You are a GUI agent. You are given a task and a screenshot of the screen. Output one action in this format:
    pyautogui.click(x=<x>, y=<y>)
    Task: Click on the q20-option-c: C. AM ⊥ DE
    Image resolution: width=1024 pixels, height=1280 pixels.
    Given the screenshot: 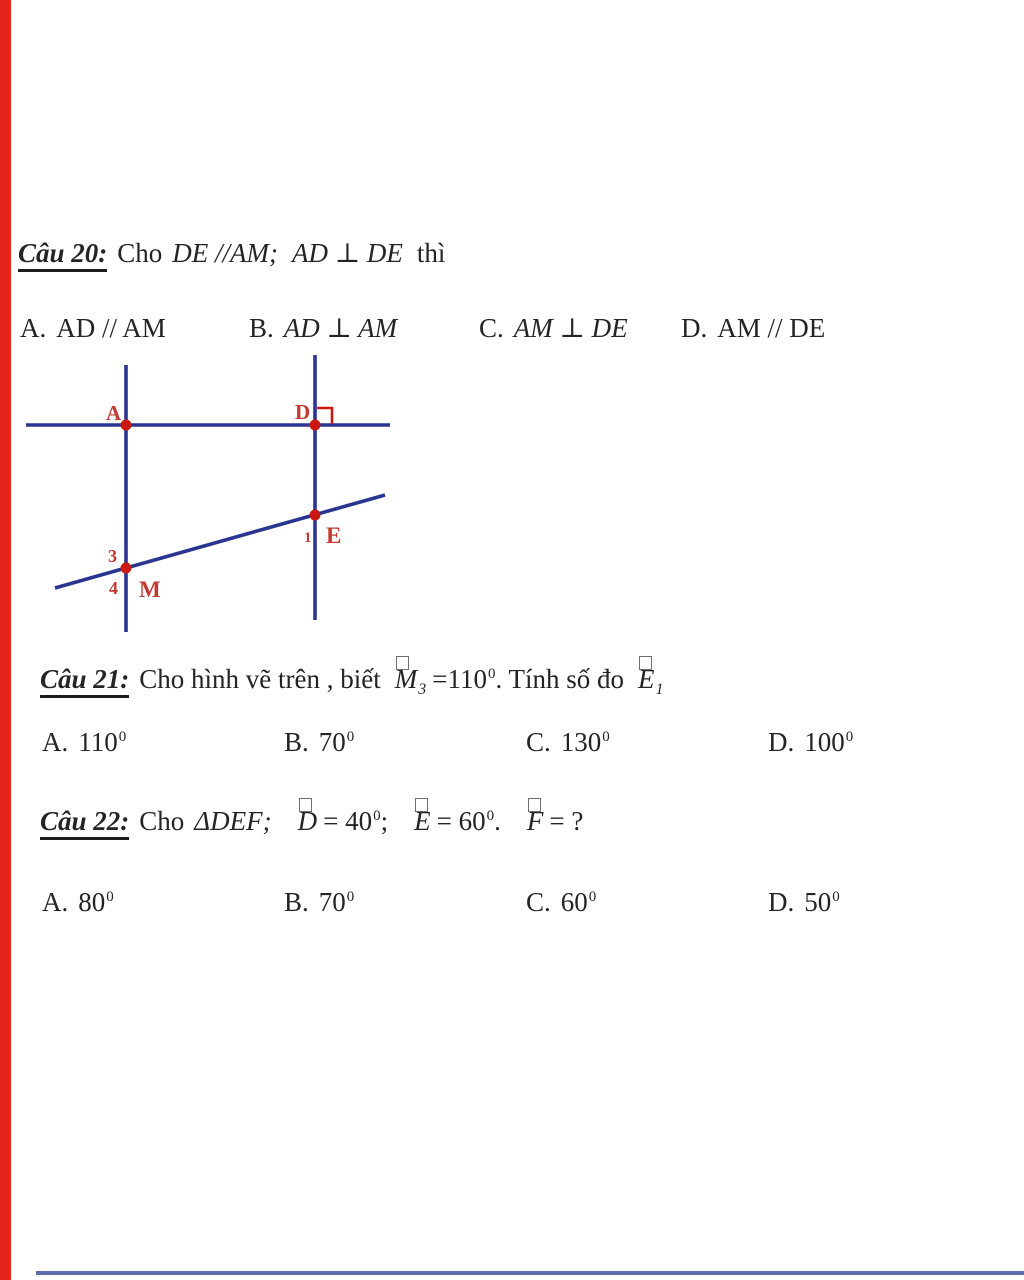 What is the action you would take?
    pyautogui.click(x=553, y=328)
    